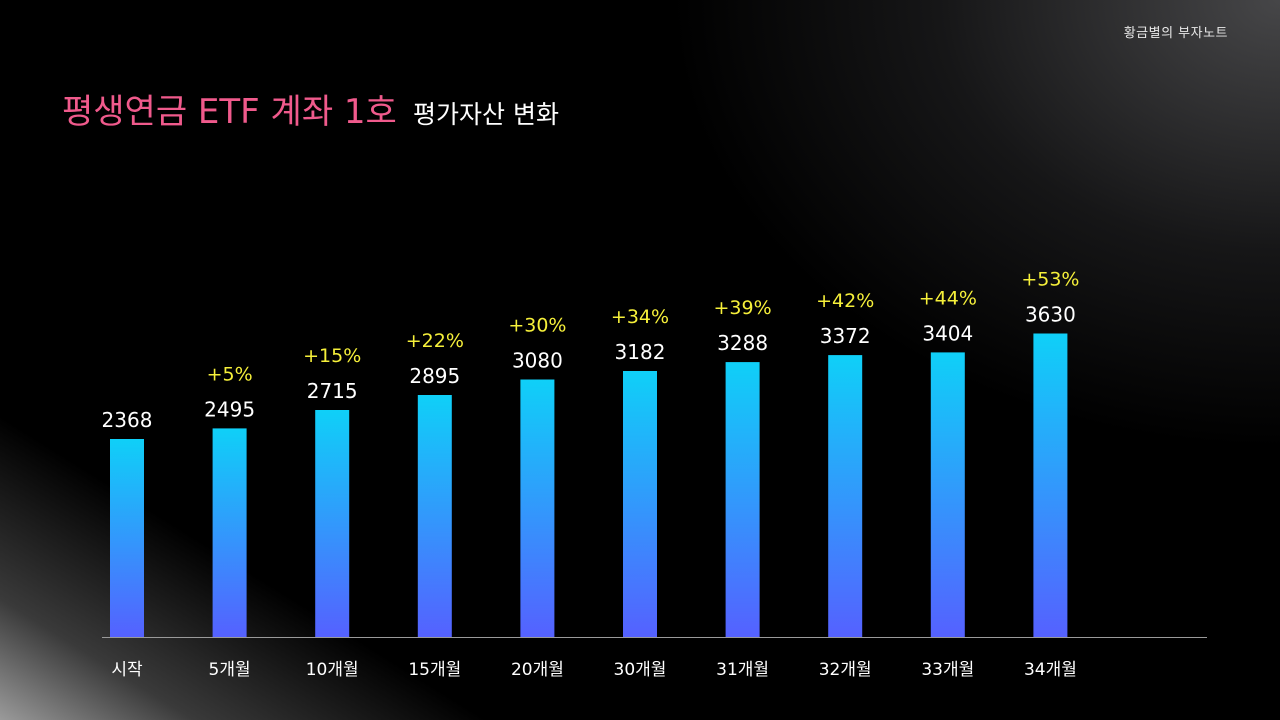 This screenshot has height=720, width=1280. Describe the element at coordinates (537, 670) in the screenshot. I see `x-tick-label: 20개월` at that location.